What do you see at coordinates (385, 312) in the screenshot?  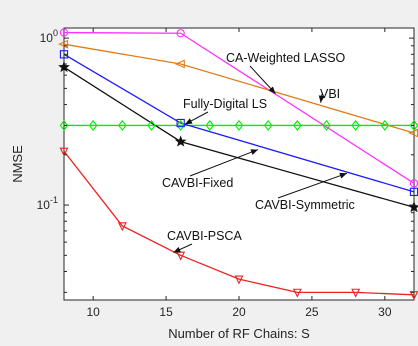 I see `x-tick-label: 30` at bounding box center [385, 312].